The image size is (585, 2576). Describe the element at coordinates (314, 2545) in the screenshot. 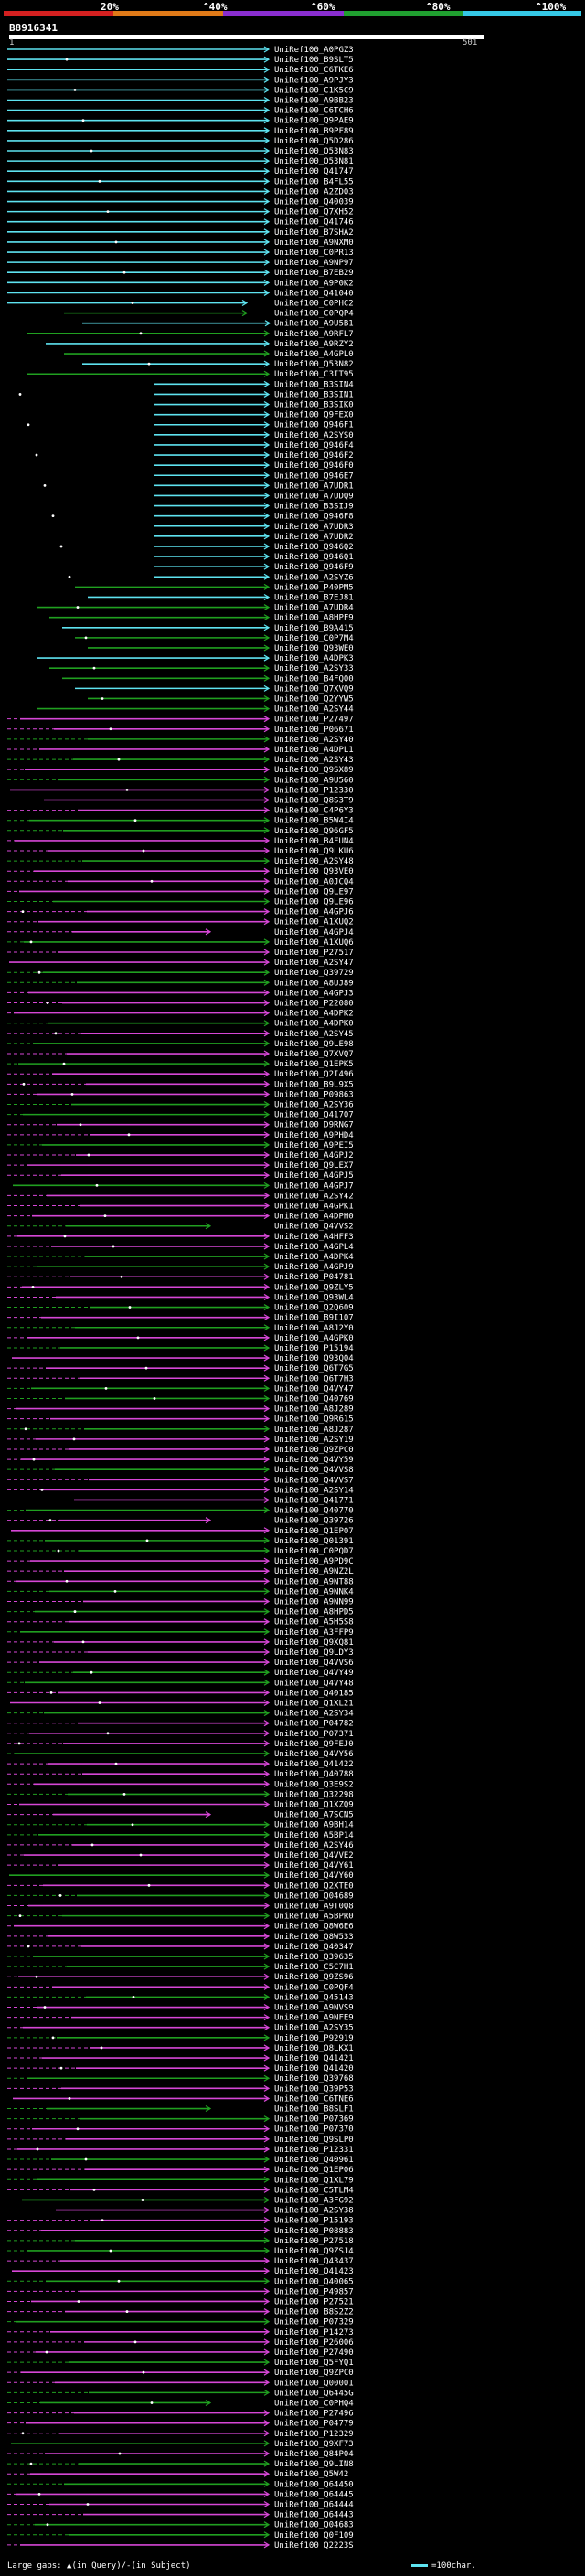

I see `hit-label: UniRef100_Q2223S` at that location.